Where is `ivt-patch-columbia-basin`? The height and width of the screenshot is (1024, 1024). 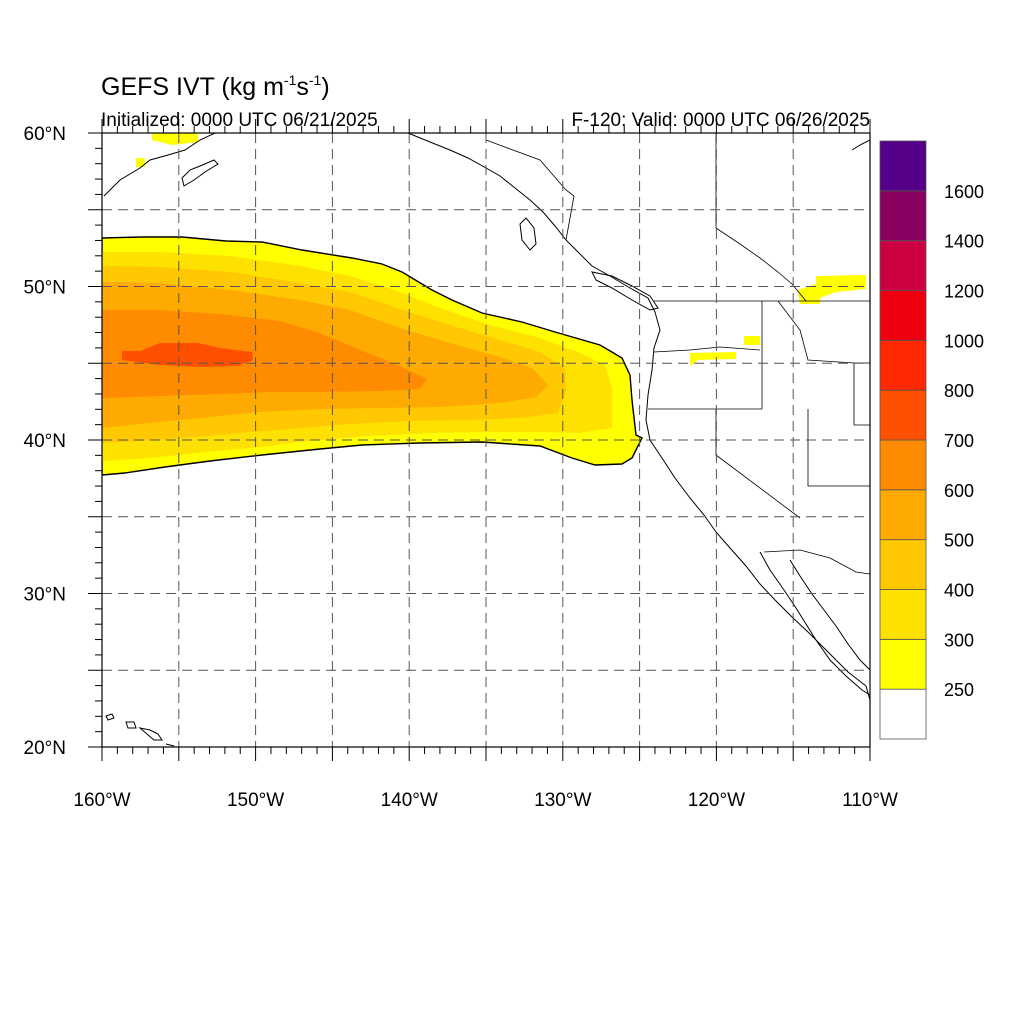
ivt-patch-columbia-basin is located at coordinates (713, 359).